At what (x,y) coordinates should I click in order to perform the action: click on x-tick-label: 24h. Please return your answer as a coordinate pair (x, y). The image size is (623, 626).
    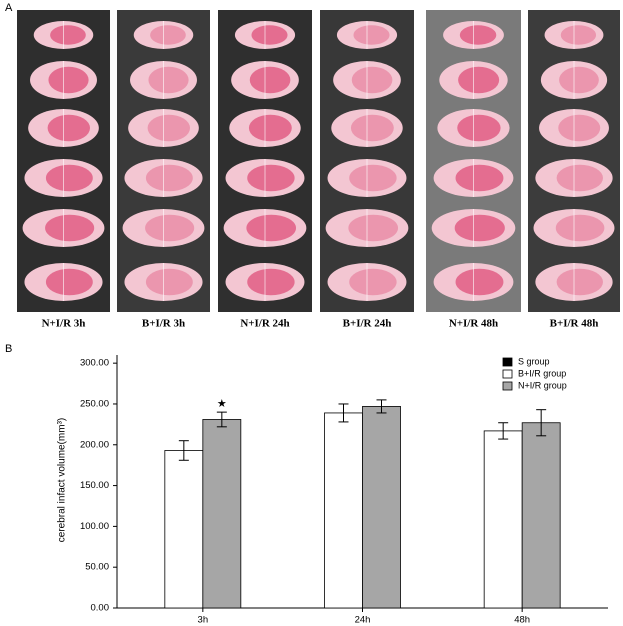
    Looking at the image, I should click on (363, 620).